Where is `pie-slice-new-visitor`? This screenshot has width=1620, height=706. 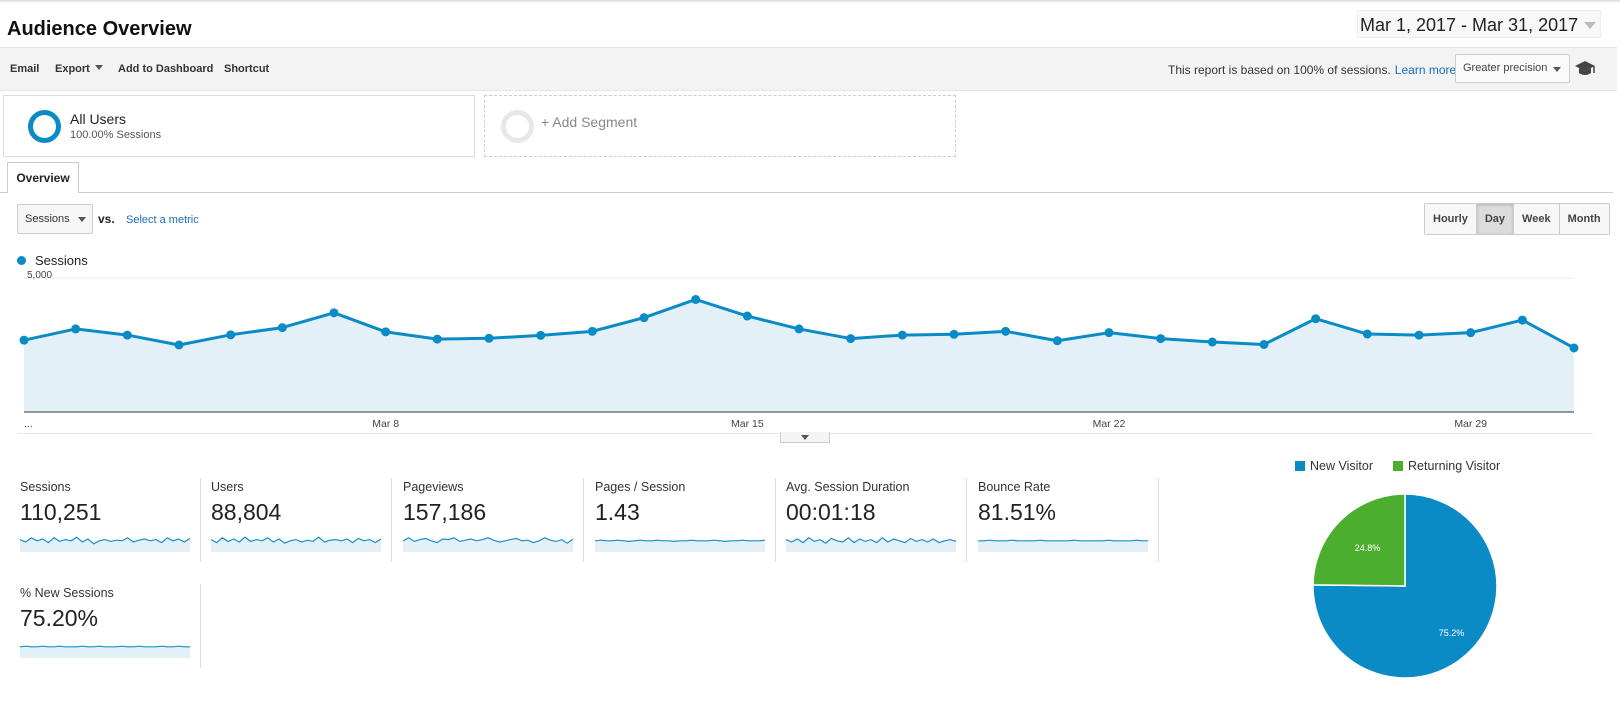
pie-slice-new-visitor is located at coordinates (1405, 586).